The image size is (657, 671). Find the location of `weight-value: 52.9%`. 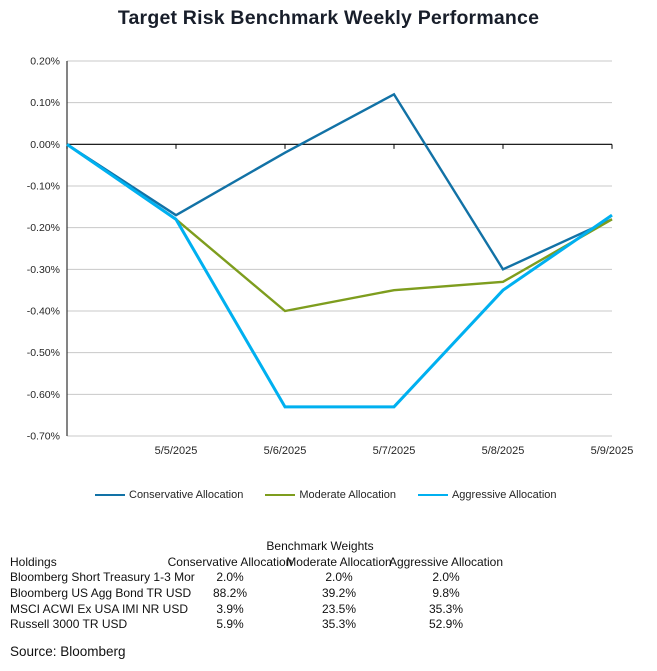

weight-value: 52.9% is located at coordinates (446, 624).